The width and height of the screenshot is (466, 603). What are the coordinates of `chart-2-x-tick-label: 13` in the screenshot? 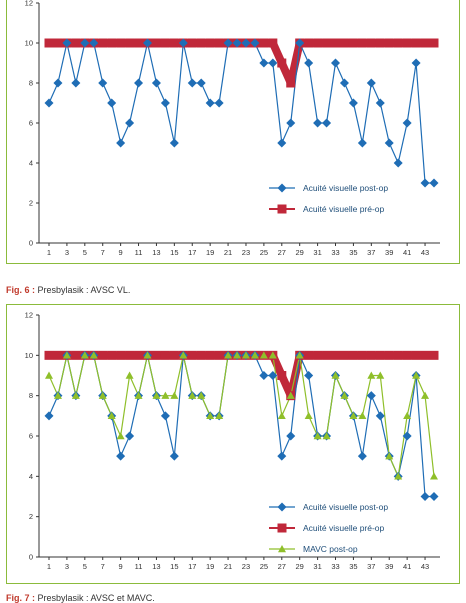 It's located at (156, 566).